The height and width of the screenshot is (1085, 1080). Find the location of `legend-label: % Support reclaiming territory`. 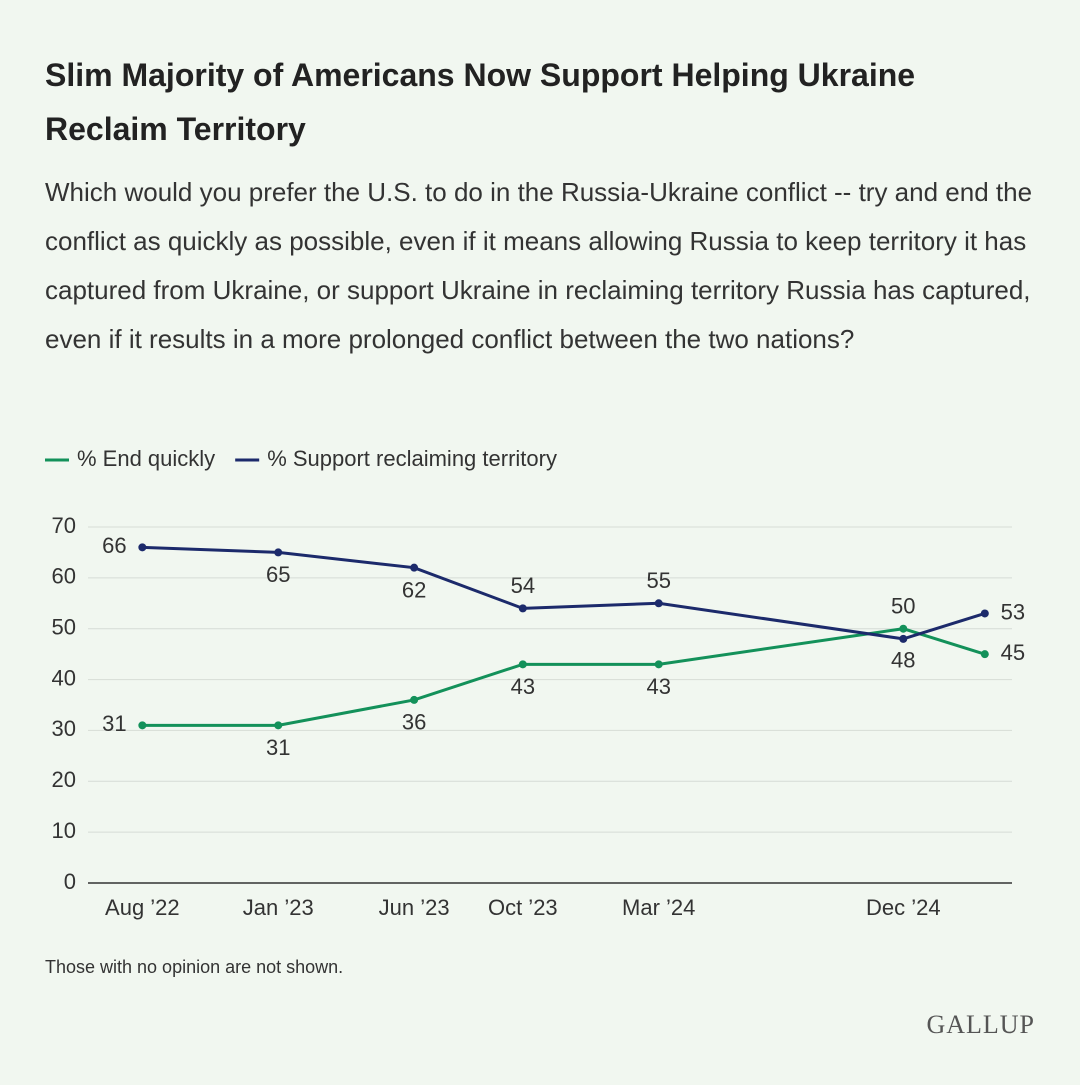

legend-label: % Support reclaiming territory is located at coordinates (412, 458).